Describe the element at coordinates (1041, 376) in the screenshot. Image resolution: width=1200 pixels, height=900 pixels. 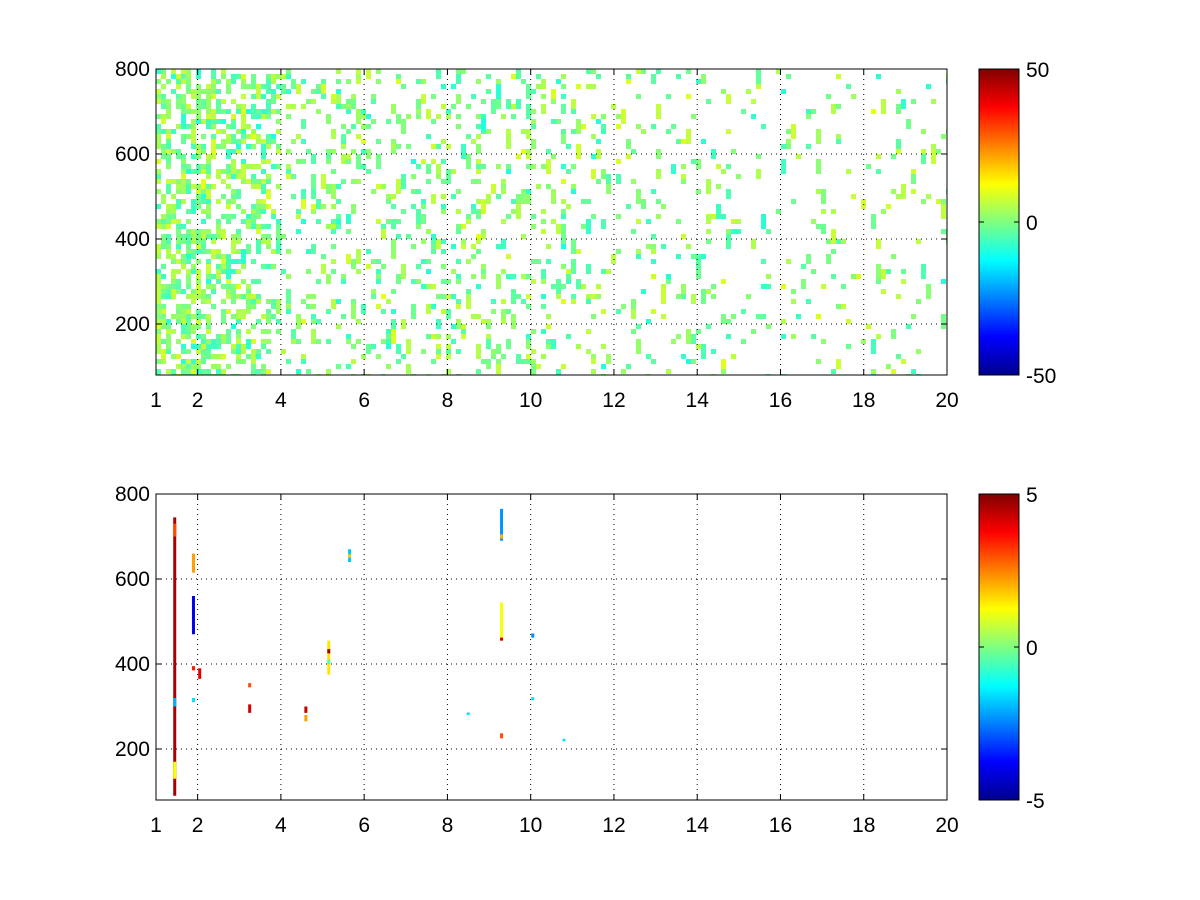
I see `colorbar-tick-label: -50` at that location.